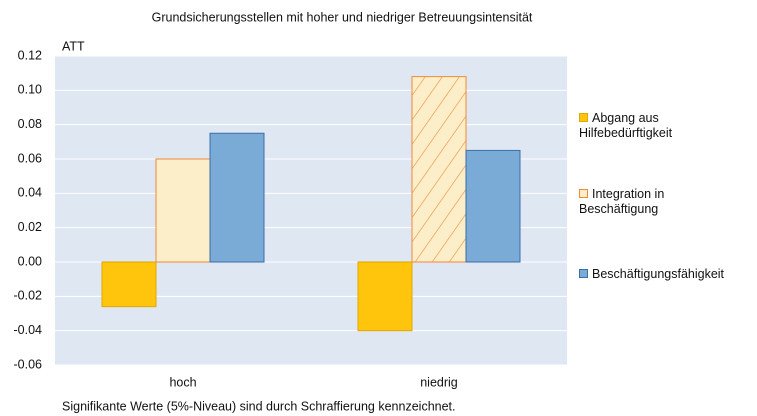  Describe the element at coordinates (182, 382) in the screenshot. I see `x-tick-label: hoch` at that location.